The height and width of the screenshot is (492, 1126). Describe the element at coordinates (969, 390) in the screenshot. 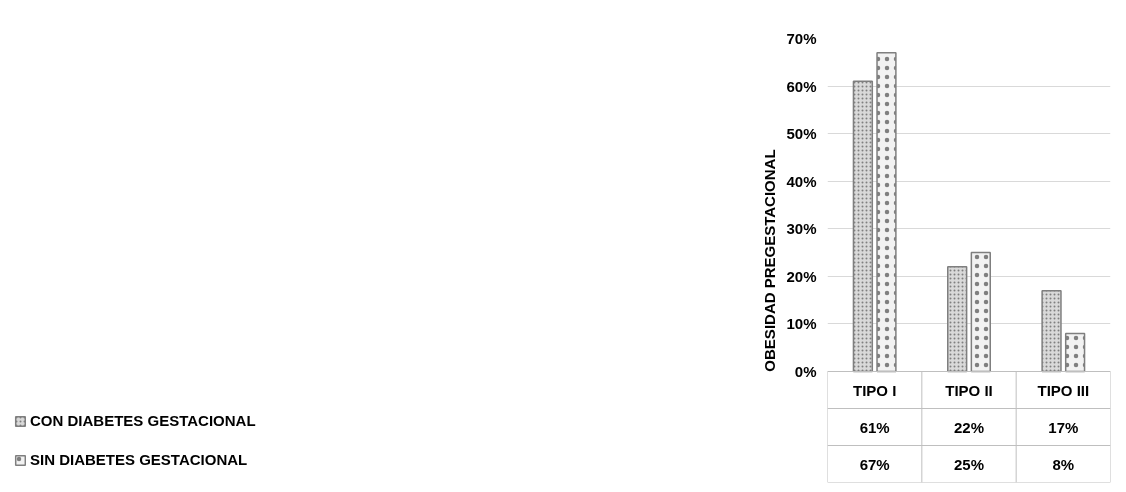

I see `x-tick-label: TIPO II` at that location.